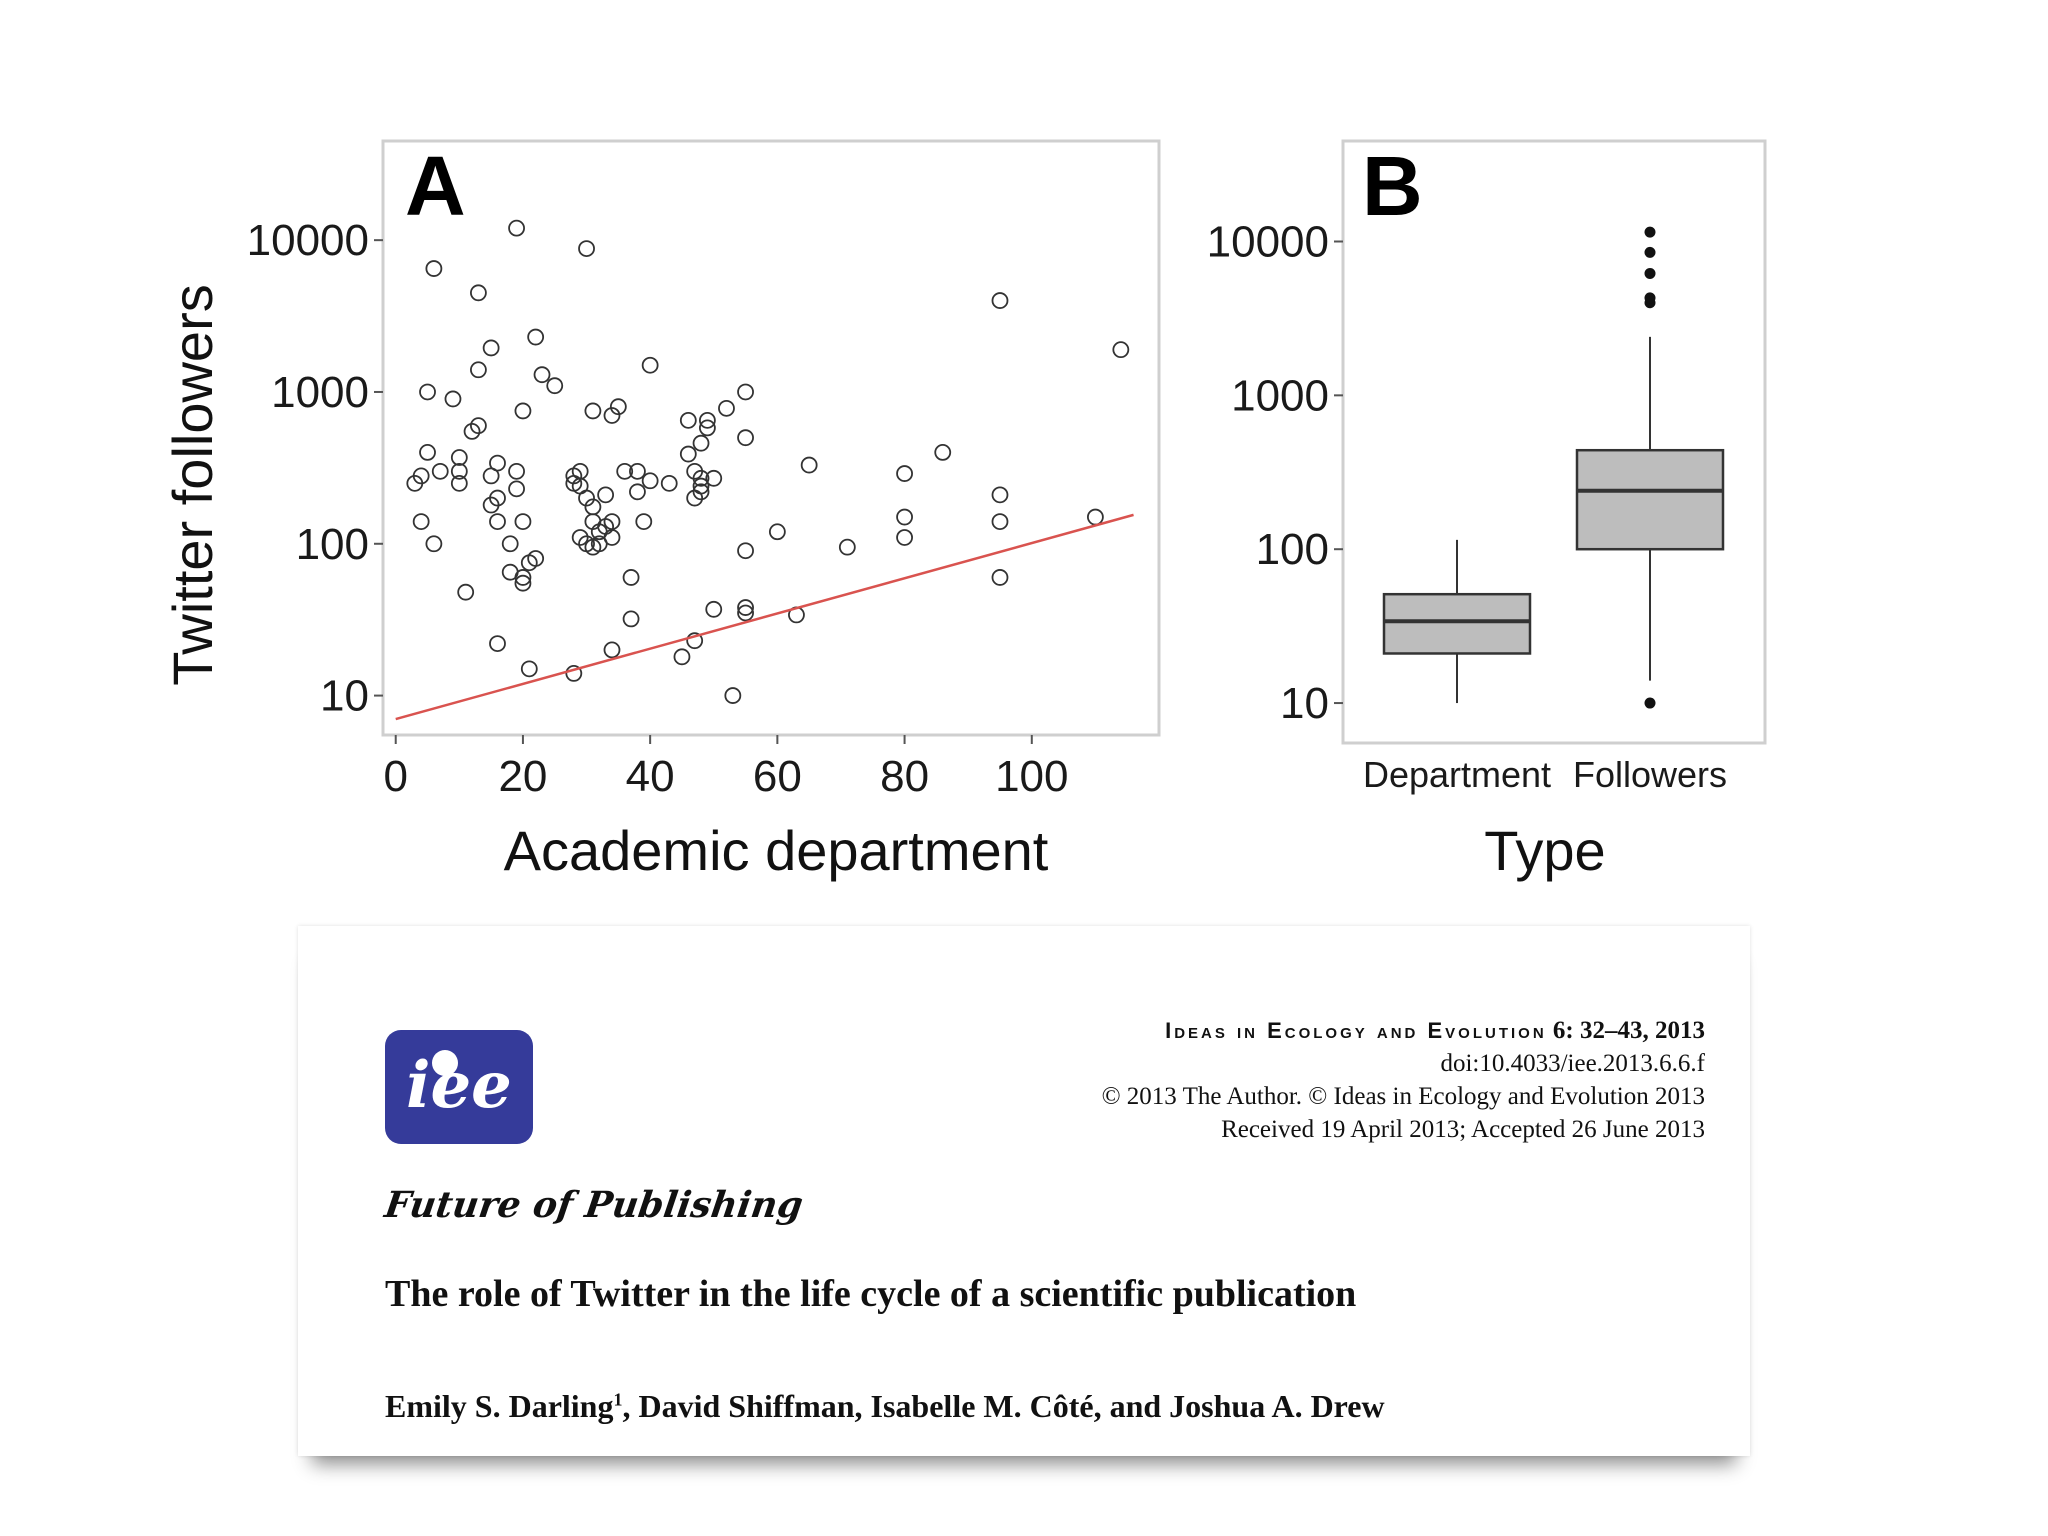  I want to click on section-heading: Future of Publishing, so click(594, 1205).